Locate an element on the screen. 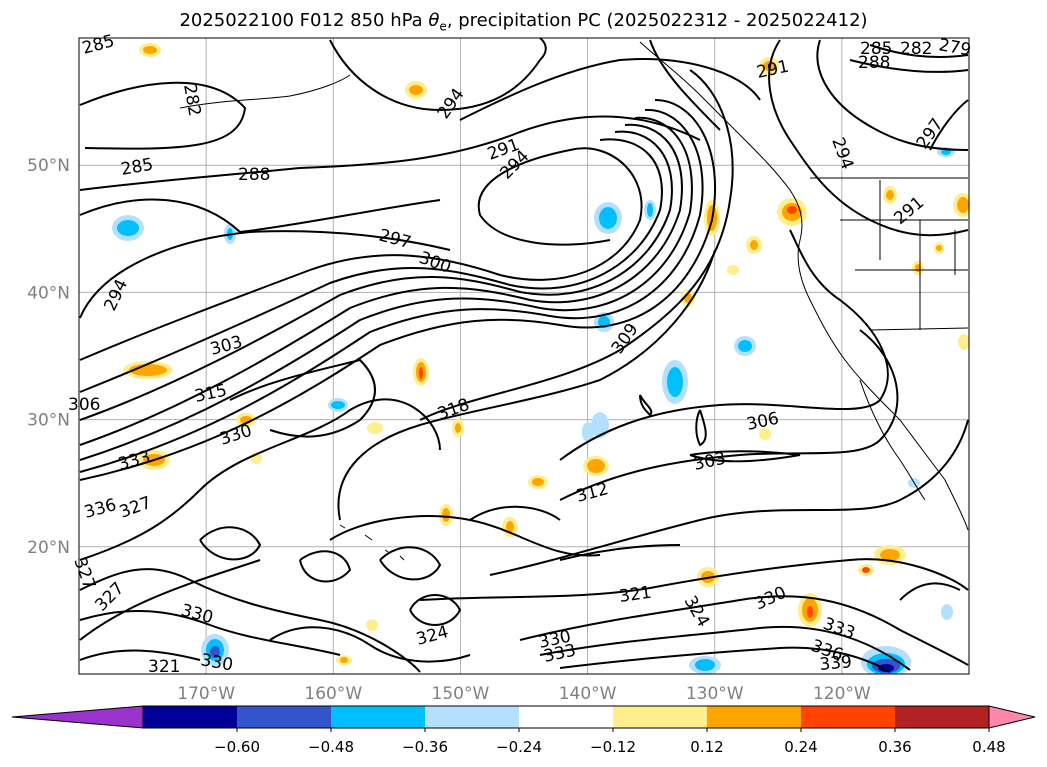  theta-symbol: θ is located at coordinates (434, 20).